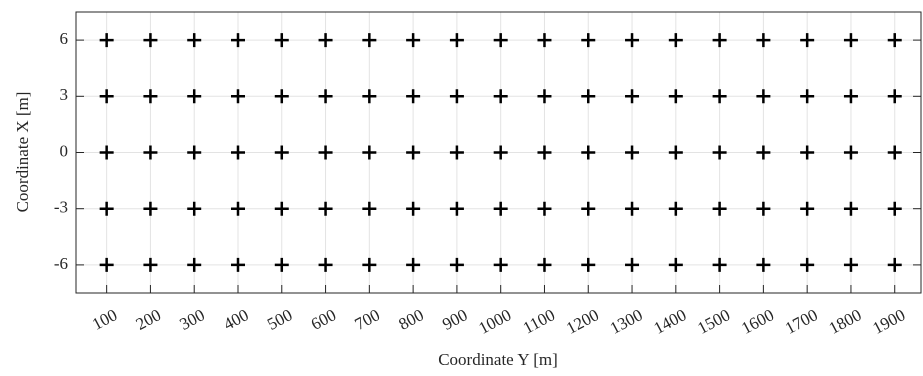  I want to click on x-tick-label: 1800, so click(845, 321).